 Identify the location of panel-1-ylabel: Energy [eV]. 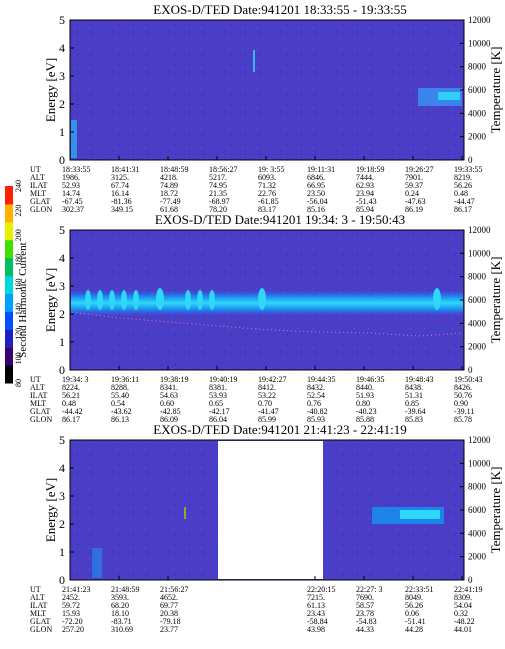
(50, 90).